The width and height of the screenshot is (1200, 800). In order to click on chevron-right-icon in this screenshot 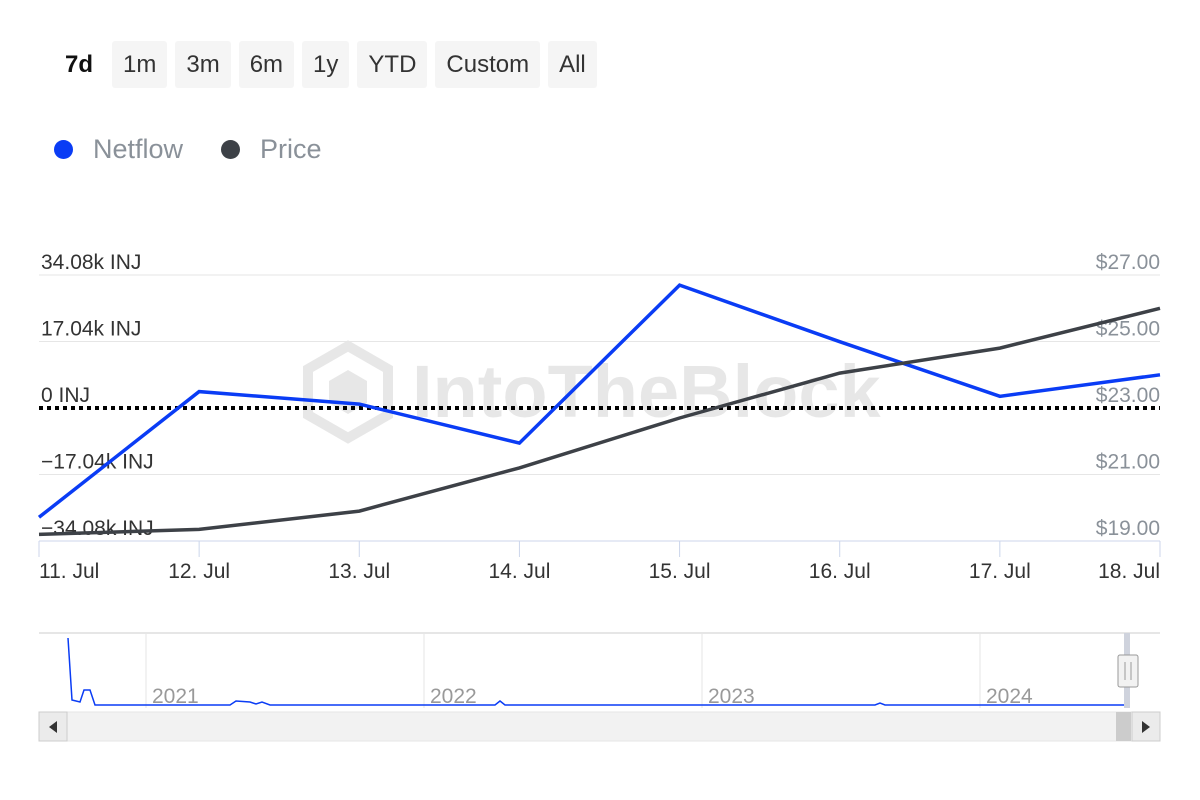, I will do `click(1146, 727)`.